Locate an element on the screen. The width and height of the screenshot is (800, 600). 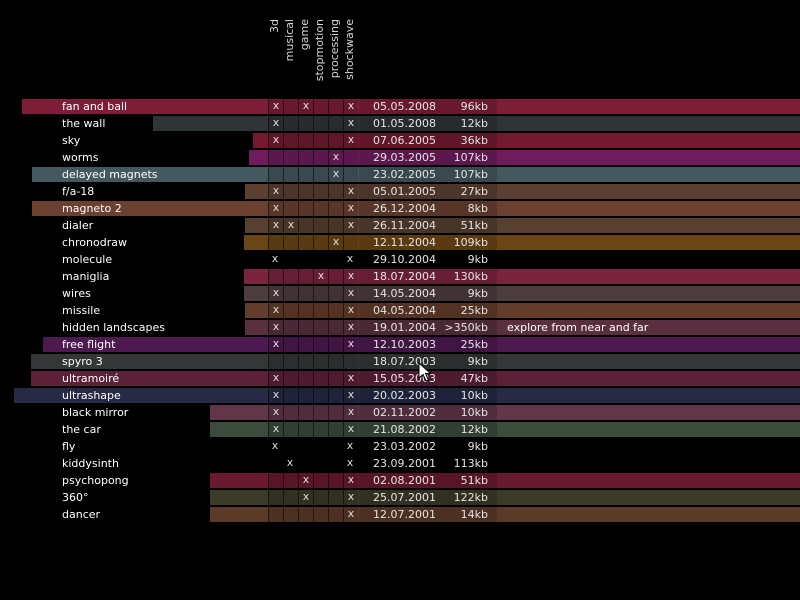
project-name-link: spyro 3 is located at coordinates (82, 361).